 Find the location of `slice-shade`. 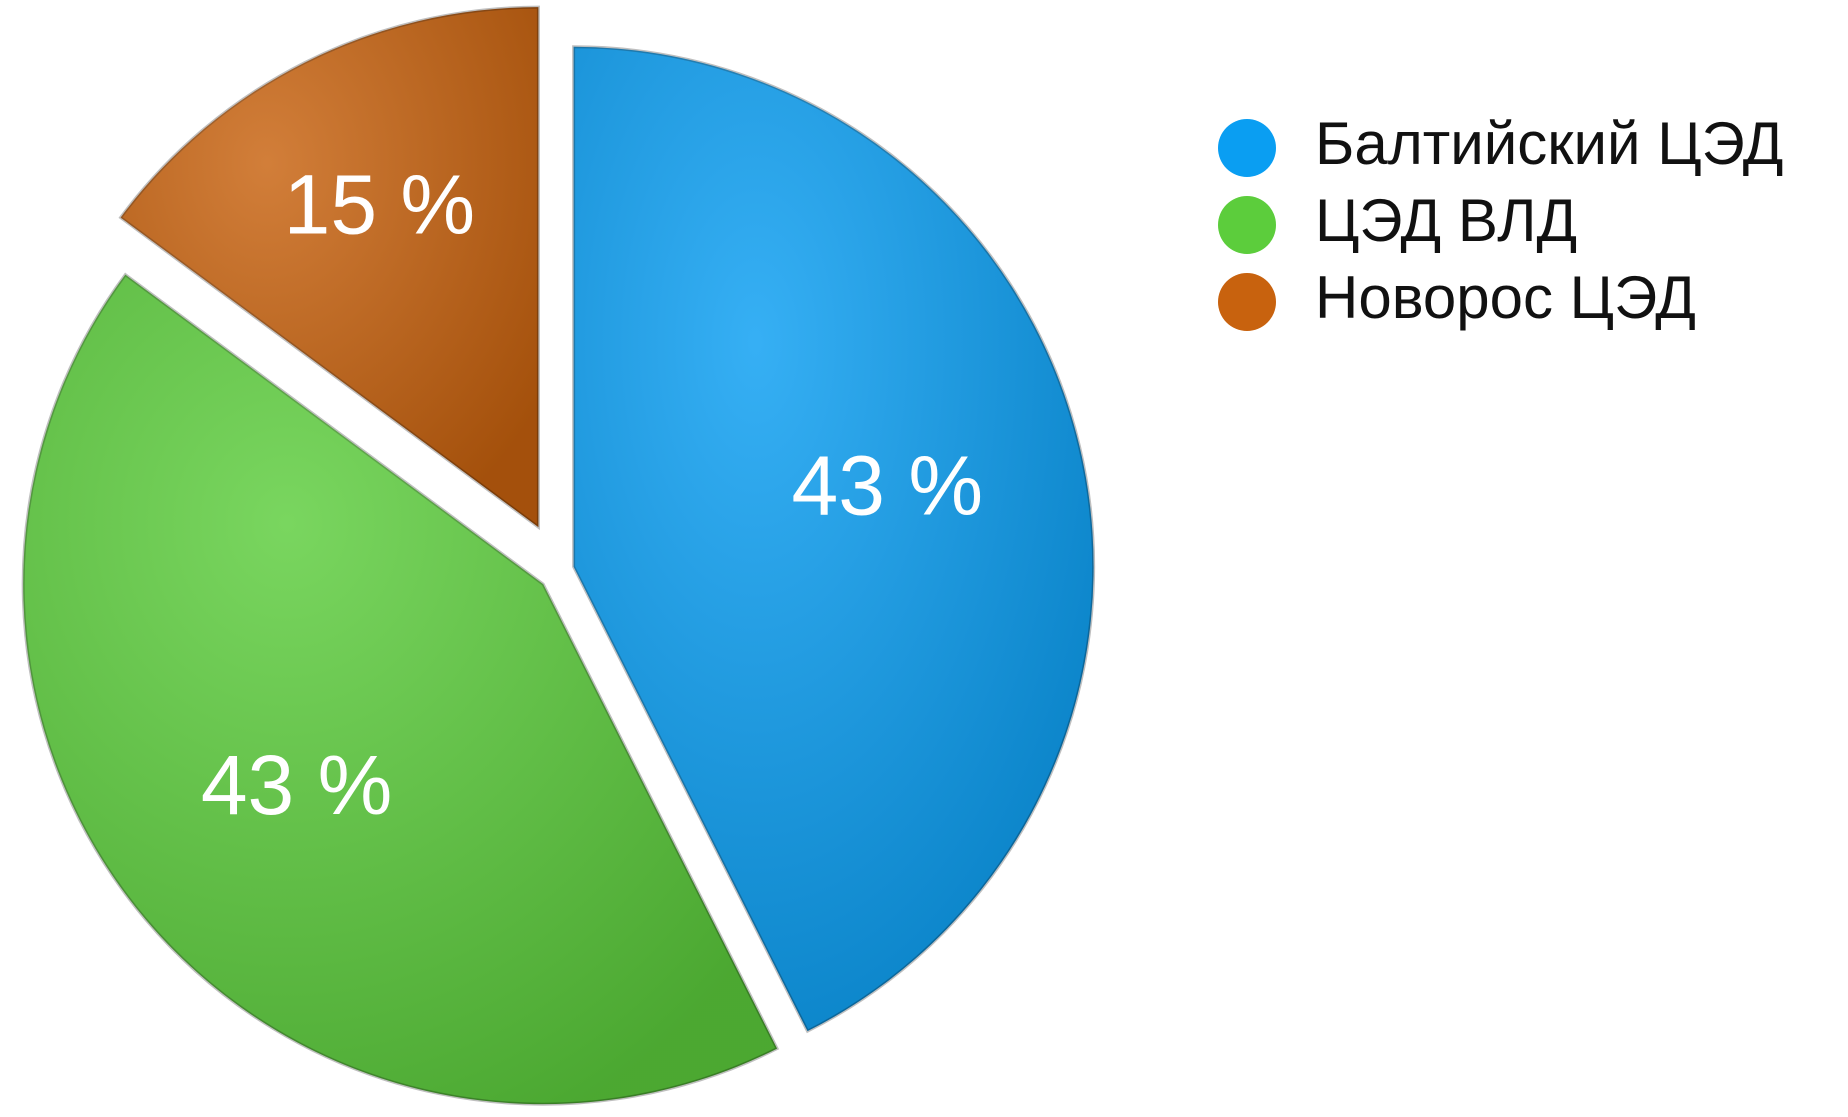

slice-shade is located at coordinates (329, 267).